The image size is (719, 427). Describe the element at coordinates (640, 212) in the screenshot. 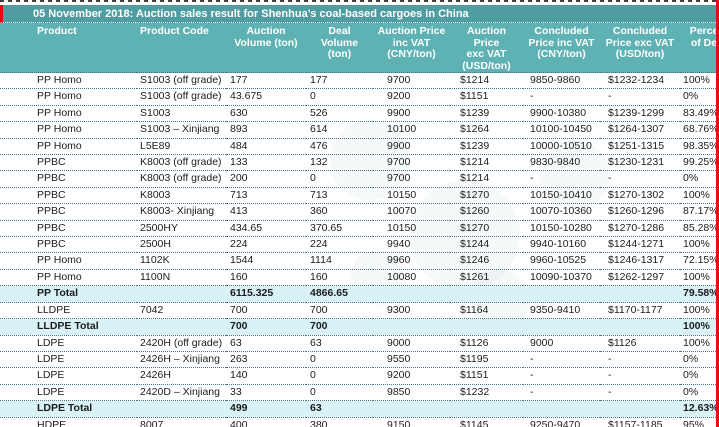

I see `cell-concluded-price-exc-vat: $1260-1296` at that location.